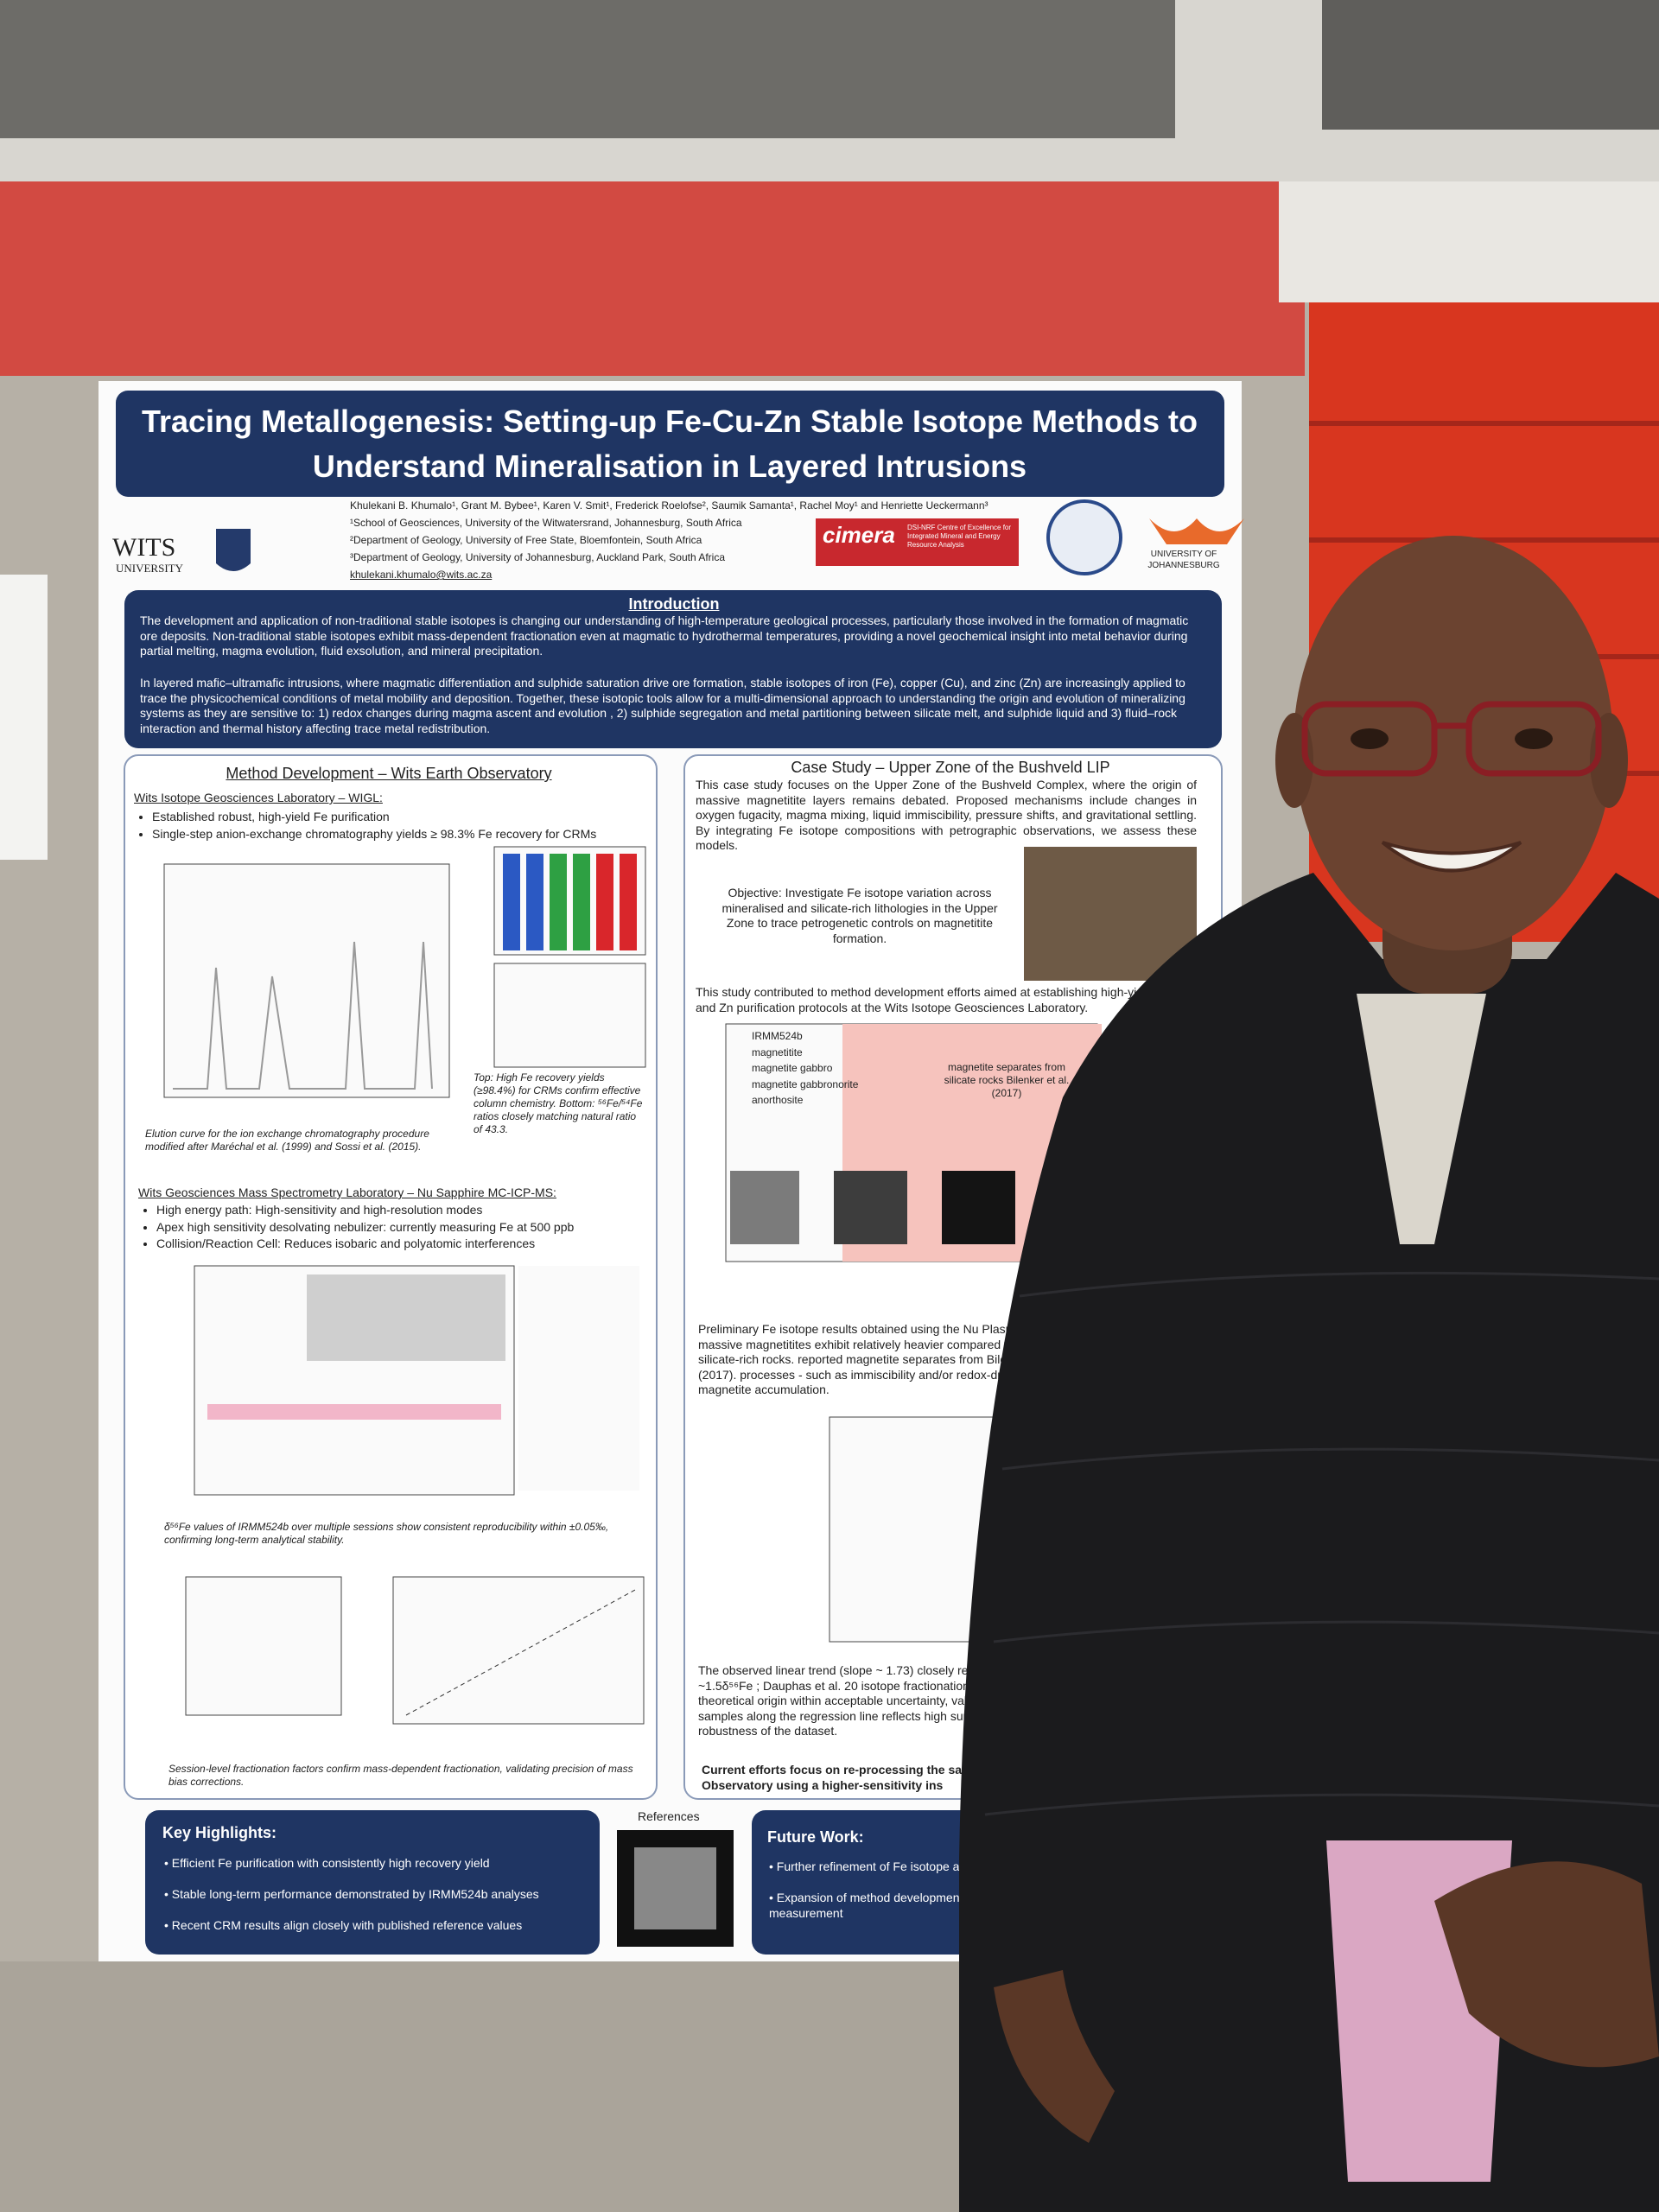 This screenshot has height=2212, width=1659. What do you see at coordinates (778, 1100) in the screenshot?
I see `legend-entry: anorthosite` at bounding box center [778, 1100].